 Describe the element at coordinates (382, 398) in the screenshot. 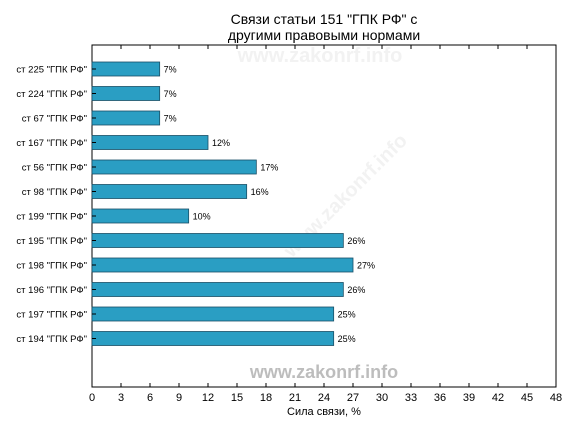

I see `x-tick-label: 30` at that location.